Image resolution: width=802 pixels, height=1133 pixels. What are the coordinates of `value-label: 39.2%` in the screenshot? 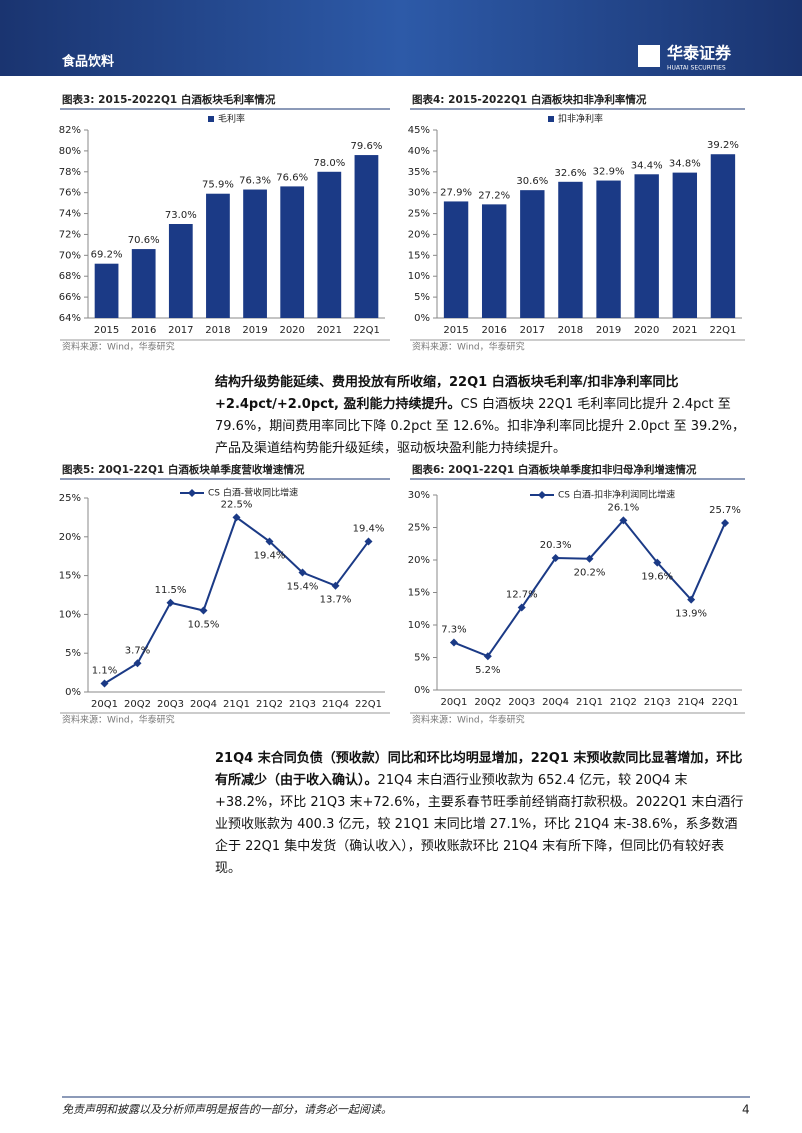 It's located at (723, 145).